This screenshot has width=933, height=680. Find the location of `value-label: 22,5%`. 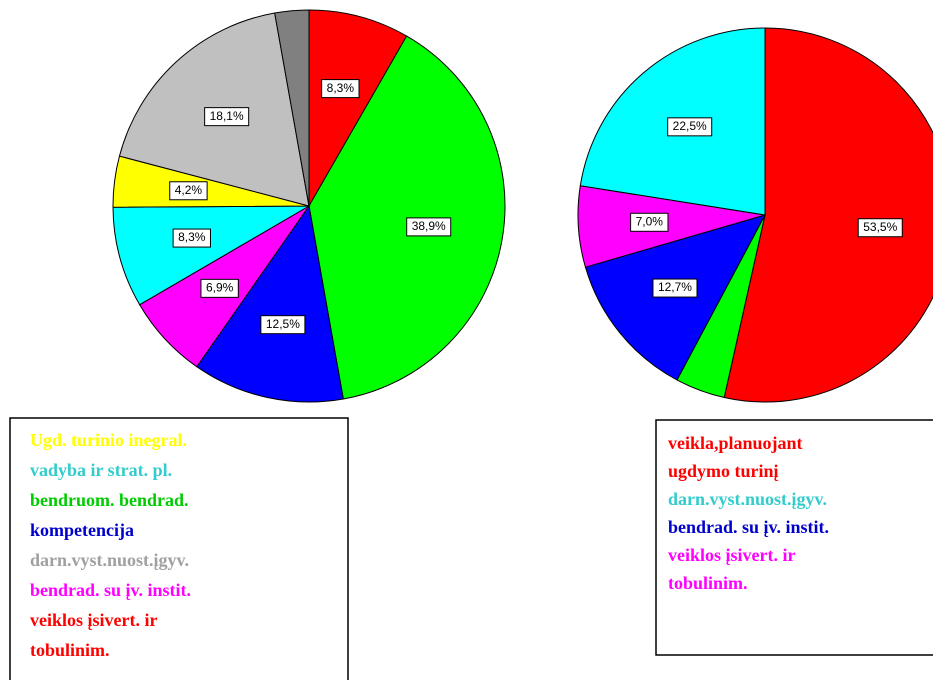

value-label: 22,5% is located at coordinates (690, 126).